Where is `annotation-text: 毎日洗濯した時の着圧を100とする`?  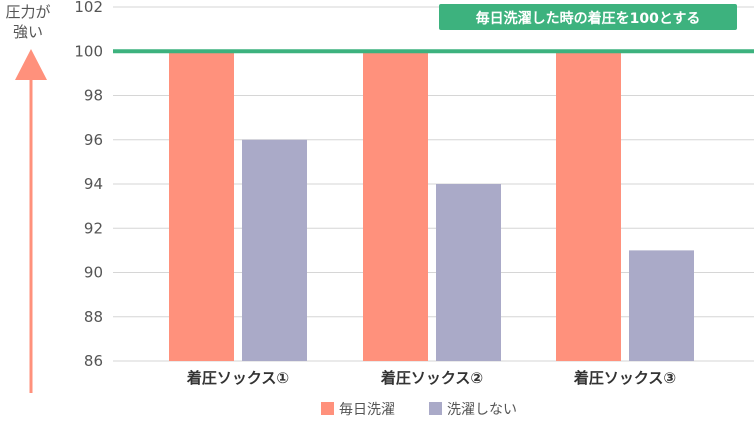
annotation-text: 毎日洗濯した時の着圧を100とする is located at coordinates (588, 18).